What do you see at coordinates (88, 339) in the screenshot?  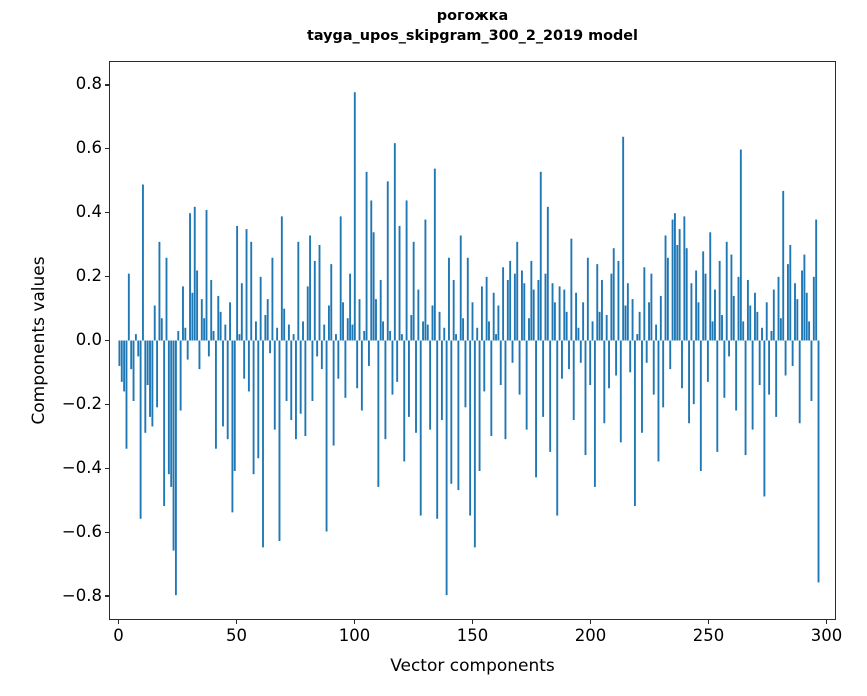 I see `y-tick-label: 0.0` at bounding box center [88, 339].